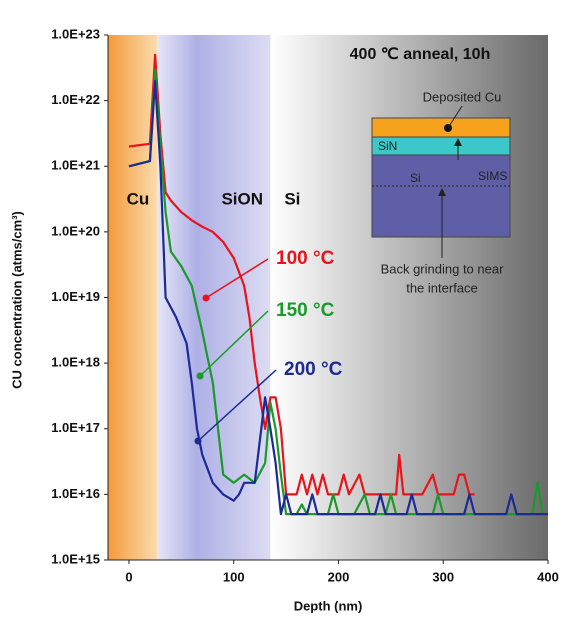 This screenshot has width=562, height=617. Describe the element at coordinates (133, 297) in the screenshot. I see `region-band` at that location.